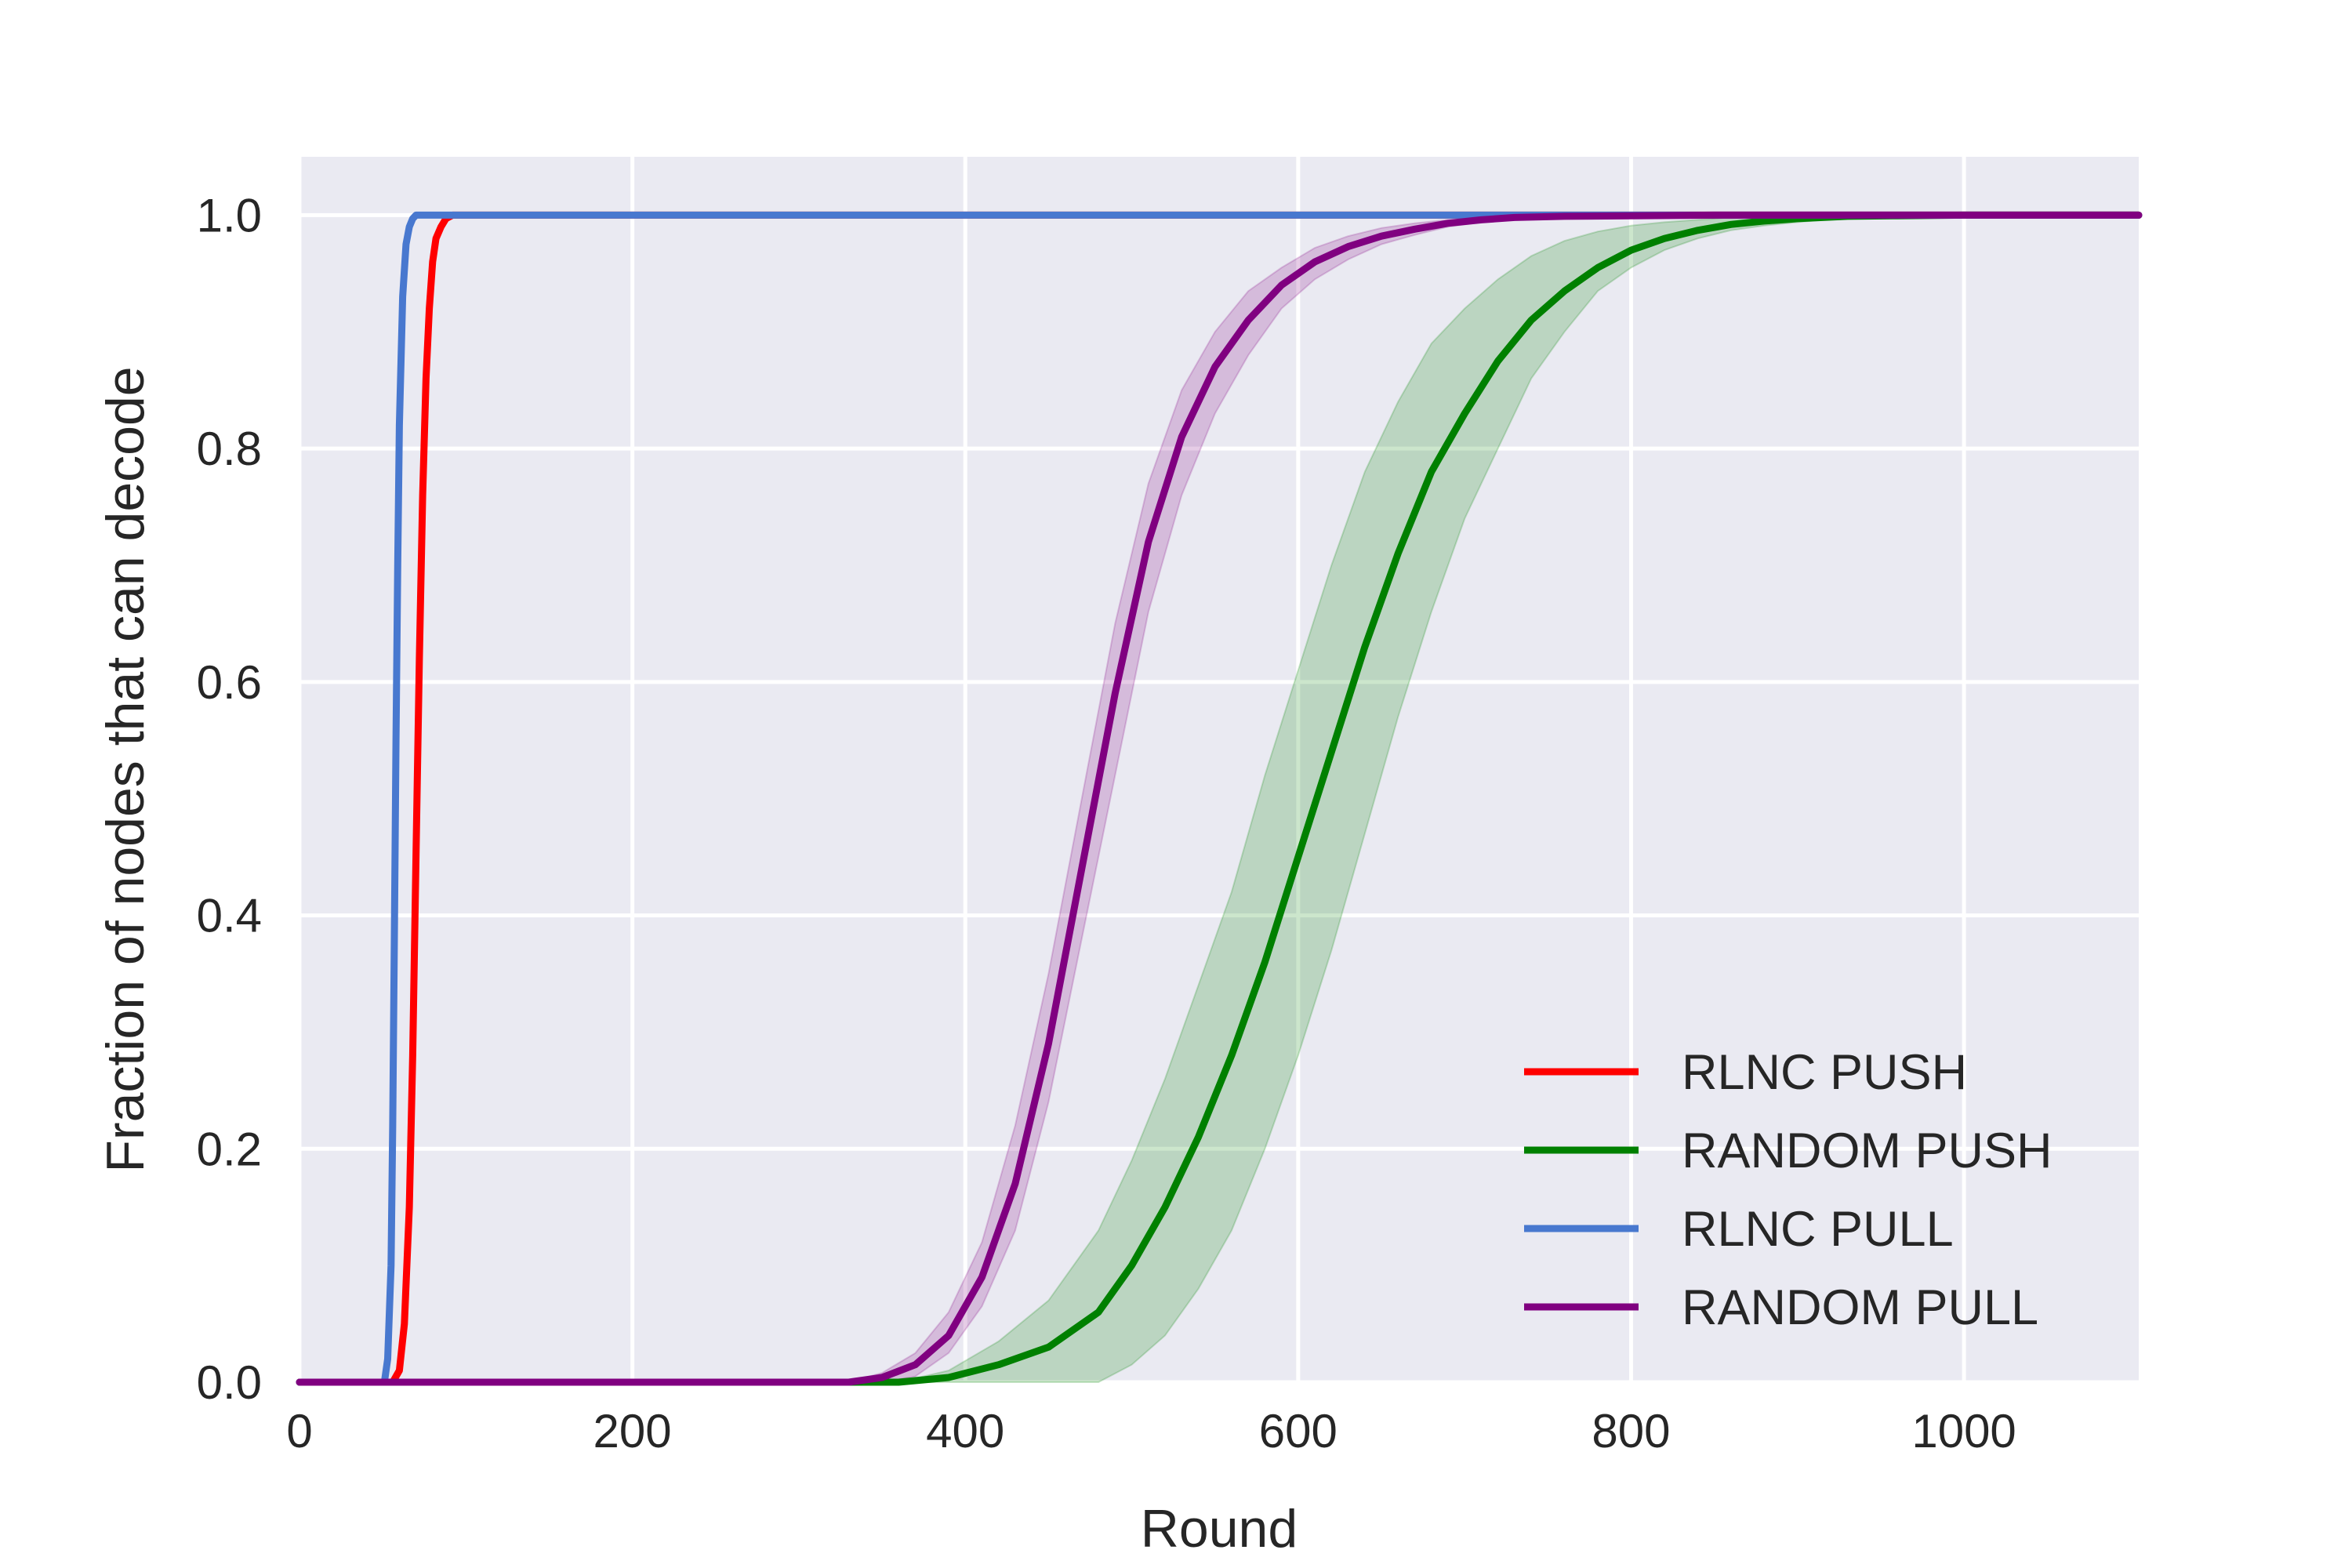 The image size is (2352, 1568). I want to click on y-tick-label: 0.8, so click(229, 449).